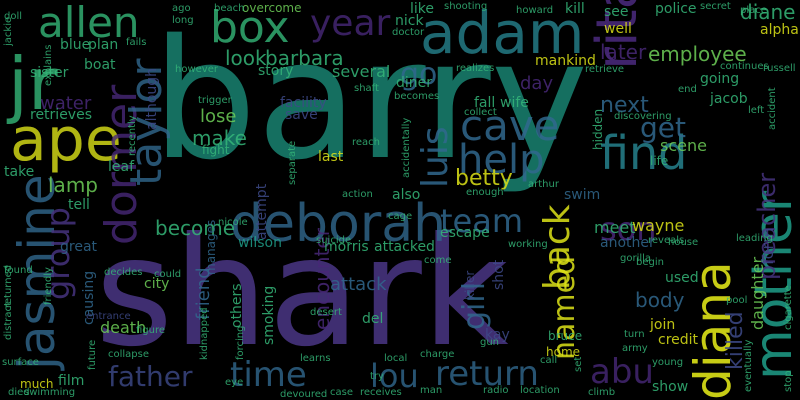 The height and width of the screenshot is (400, 800). I want to click on word-son: son, so click(628, 229).